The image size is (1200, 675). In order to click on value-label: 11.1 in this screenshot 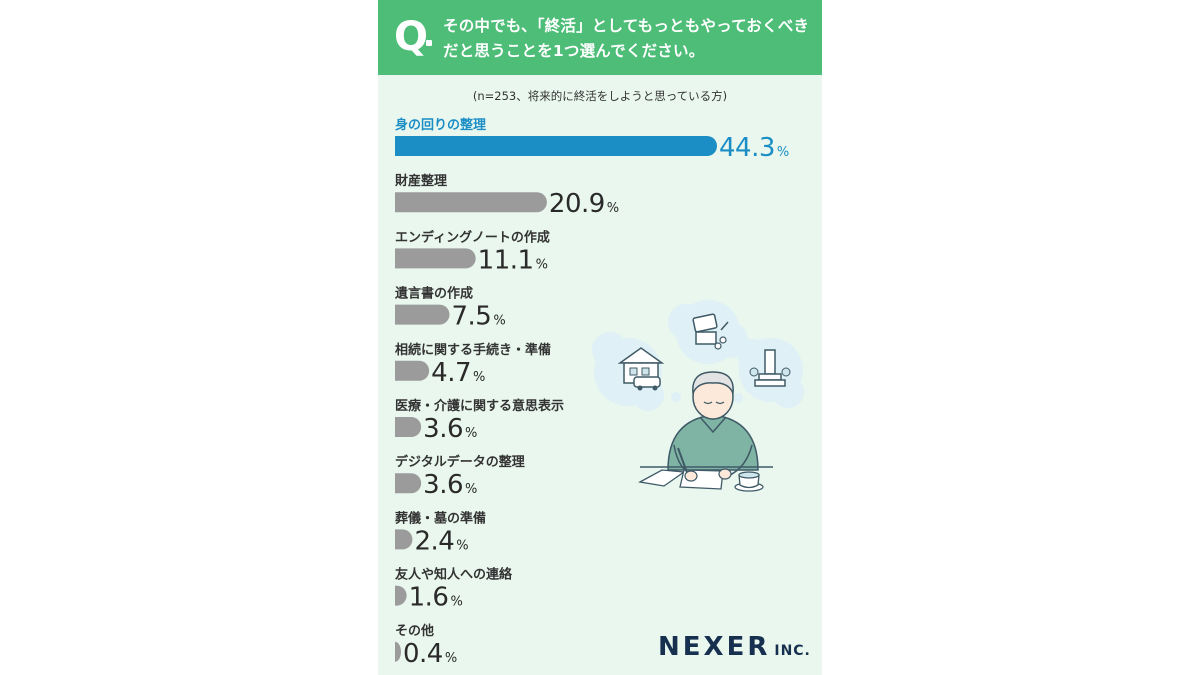, I will do `click(506, 260)`.